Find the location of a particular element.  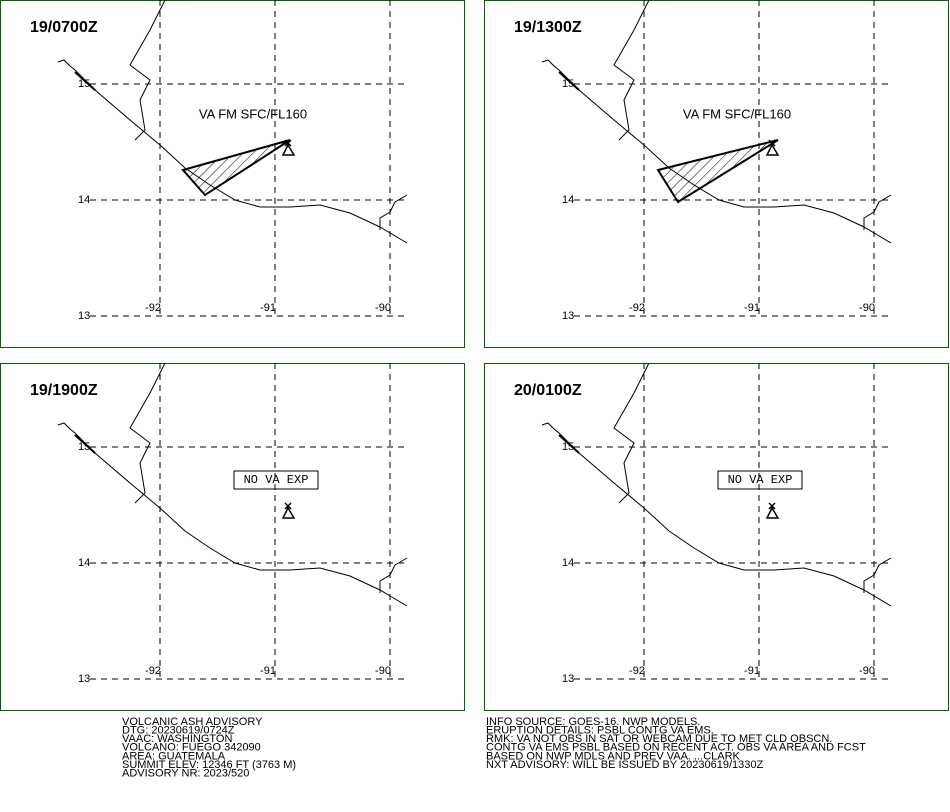

advisory-line: AREA: GUATEMALA is located at coordinates (174, 756).